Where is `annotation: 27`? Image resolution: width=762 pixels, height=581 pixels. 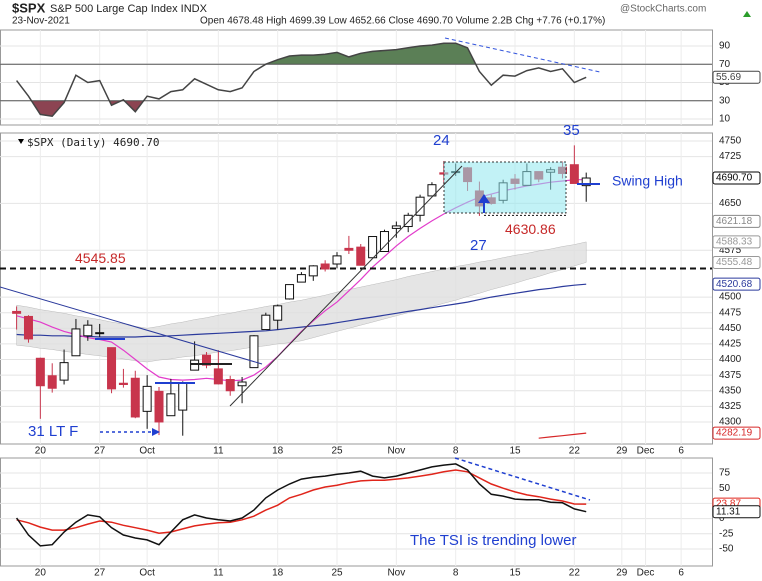 annotation: 27 is located at coordinates (478, 245).